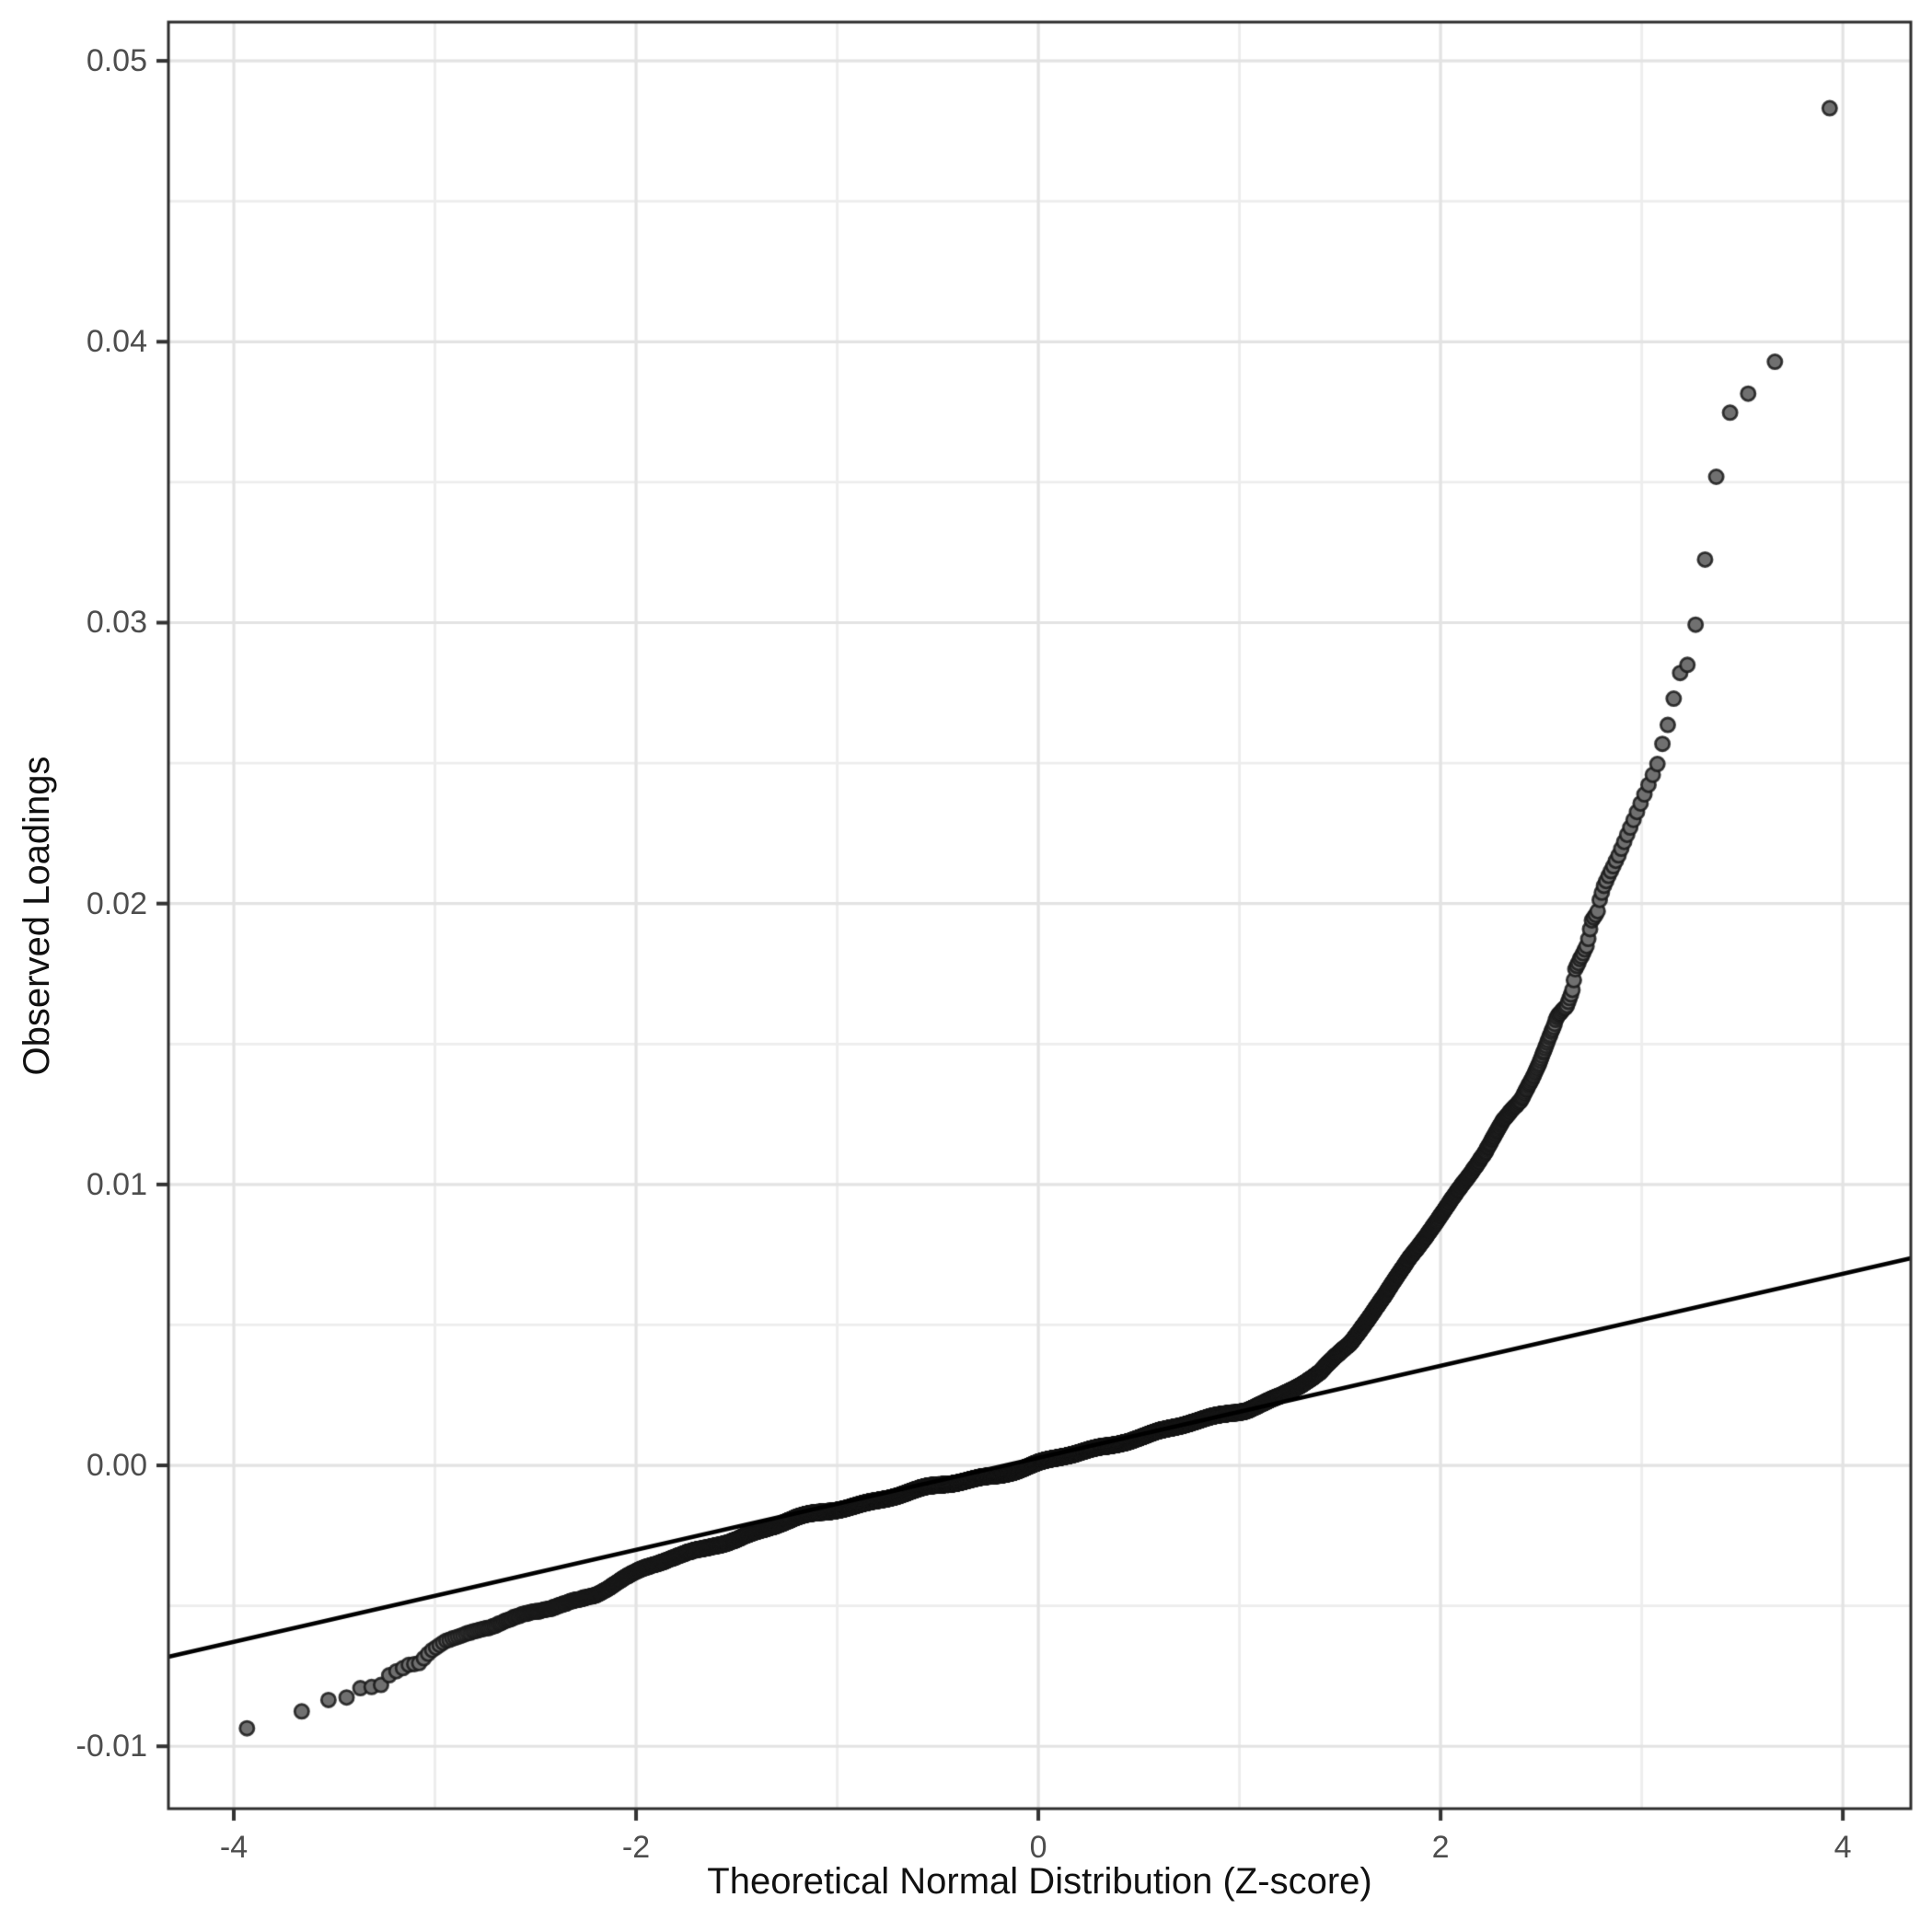  I want to click on y-tick-label: 0.00, so click(117, 1466).